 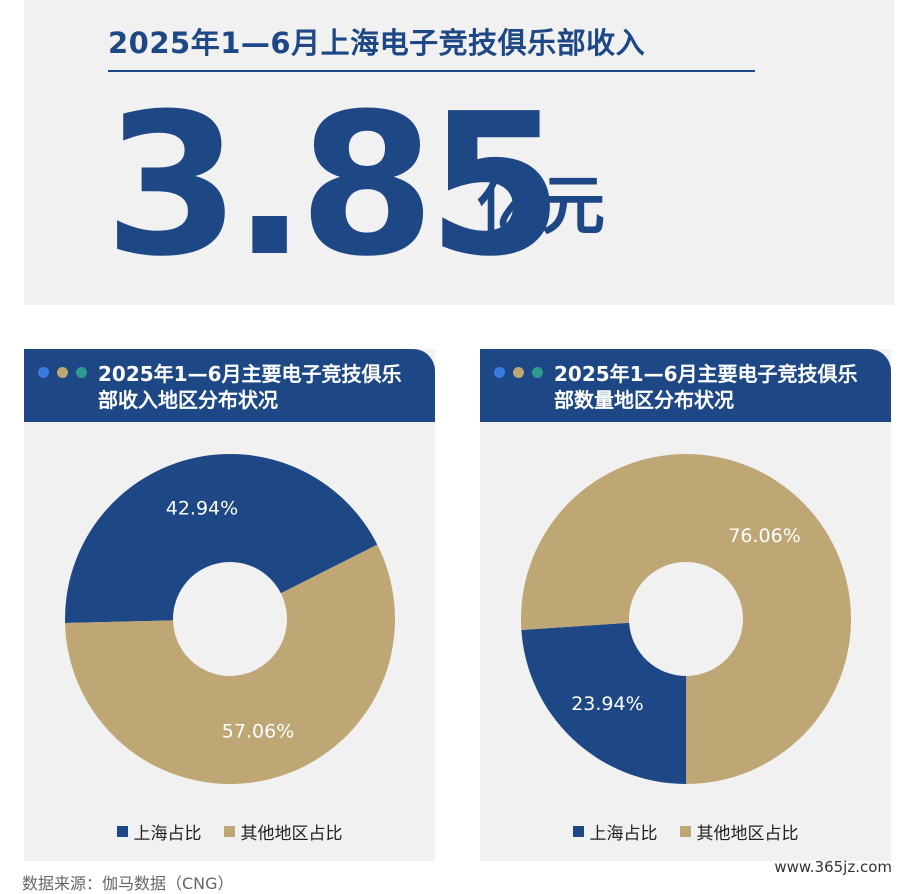 What do you see at coordinates (607, 704) in the screenshot?
I see `slice-data-label: 23.94%` at bounding box center [607, 704].